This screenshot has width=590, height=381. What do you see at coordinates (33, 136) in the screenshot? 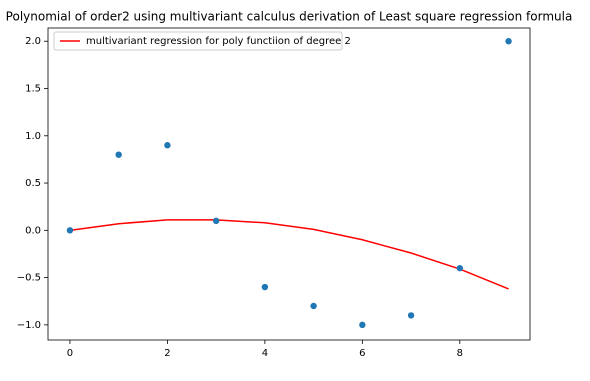
I see `y-tick-label: 1.0` at bounding box center [33, 136].